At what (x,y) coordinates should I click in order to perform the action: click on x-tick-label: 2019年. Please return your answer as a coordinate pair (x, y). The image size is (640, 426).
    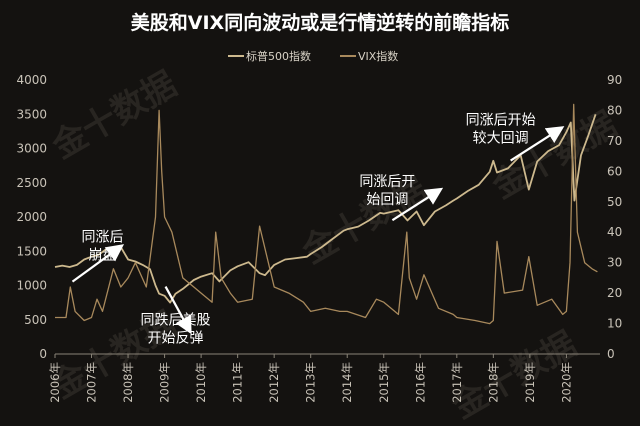
    Looking at the image, I should click on (530, 382).